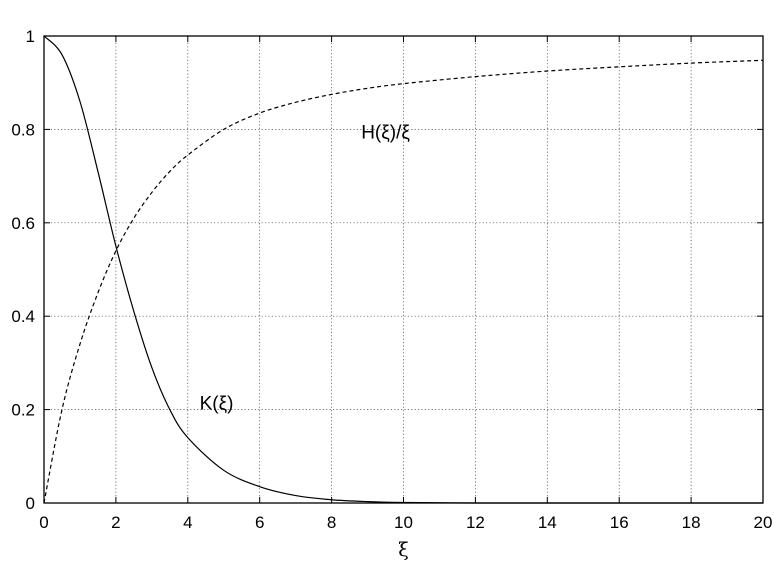 The image size is (774, 566). What do you see at coordinates (691, 522) in the screenshot?
I see `x-tick-label: 18` at bounding box center [691, 522].